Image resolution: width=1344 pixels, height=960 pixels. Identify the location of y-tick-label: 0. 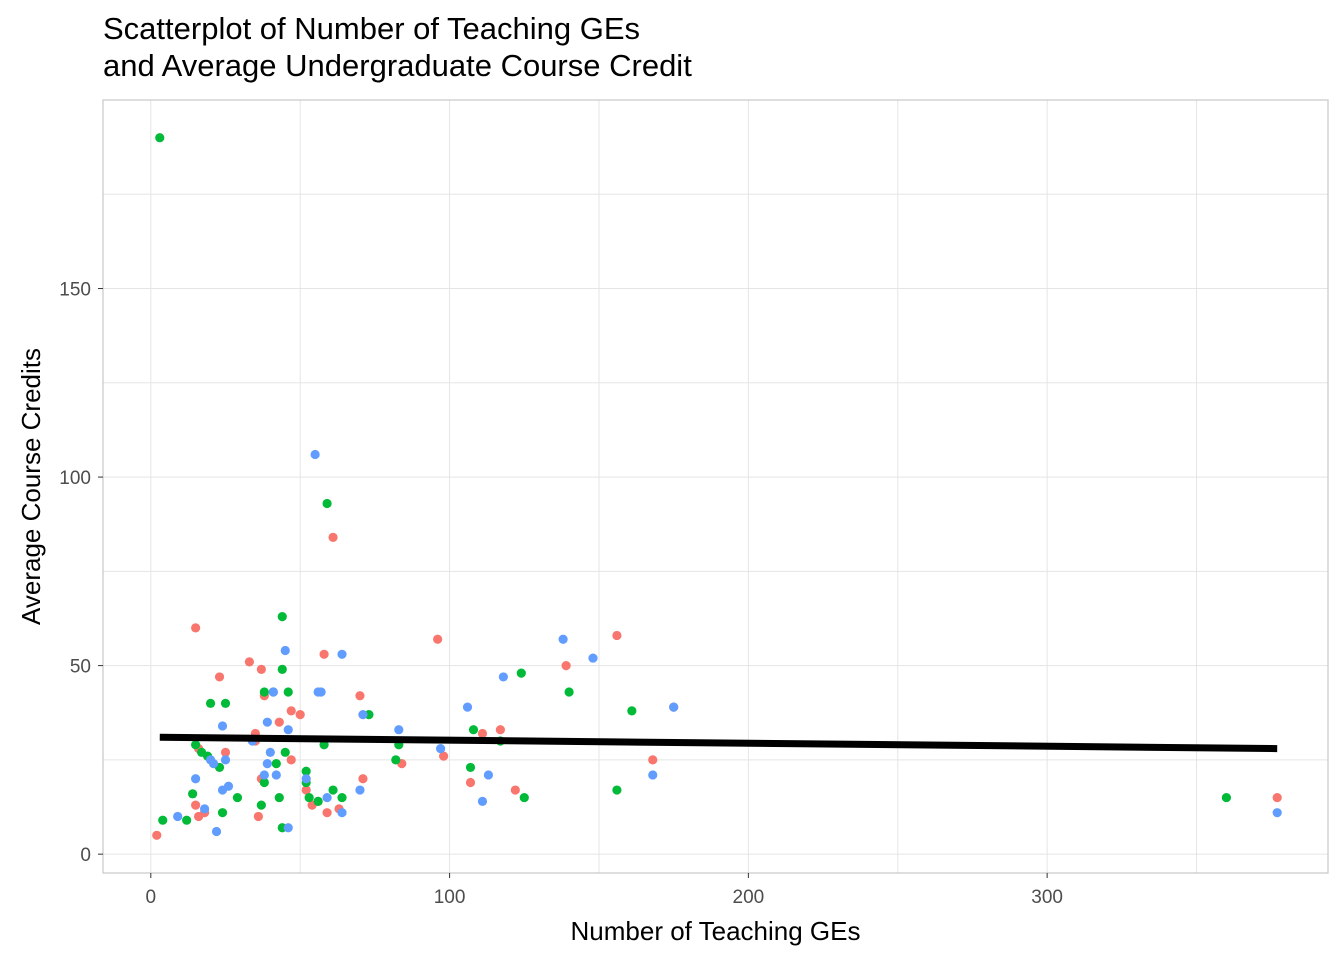
(85, 855).